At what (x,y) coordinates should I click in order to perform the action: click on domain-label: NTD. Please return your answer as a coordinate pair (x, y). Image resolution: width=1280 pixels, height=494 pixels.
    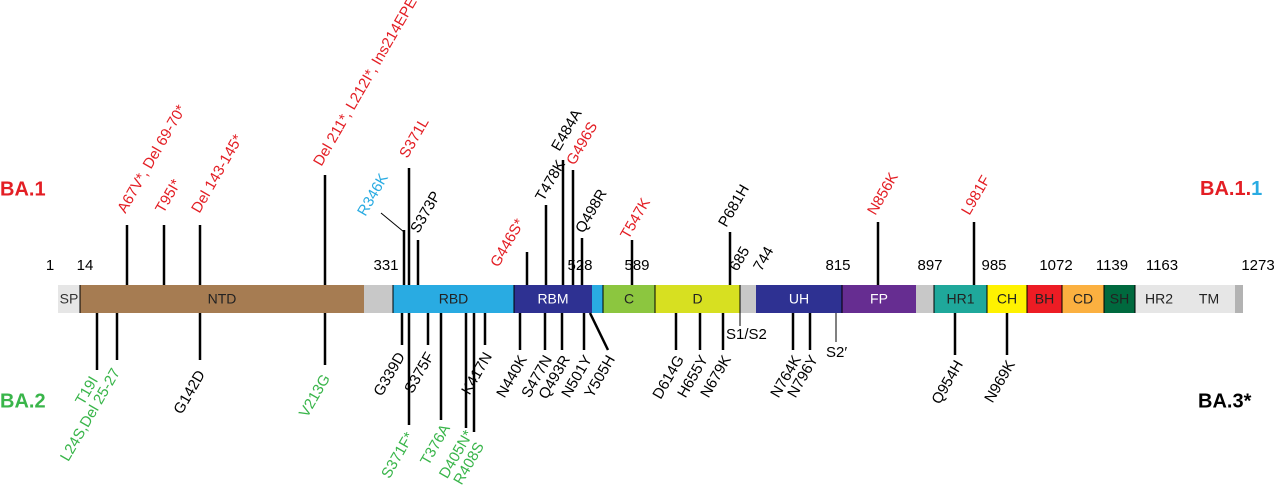
    Looking at the image, I should click on (222, 299).